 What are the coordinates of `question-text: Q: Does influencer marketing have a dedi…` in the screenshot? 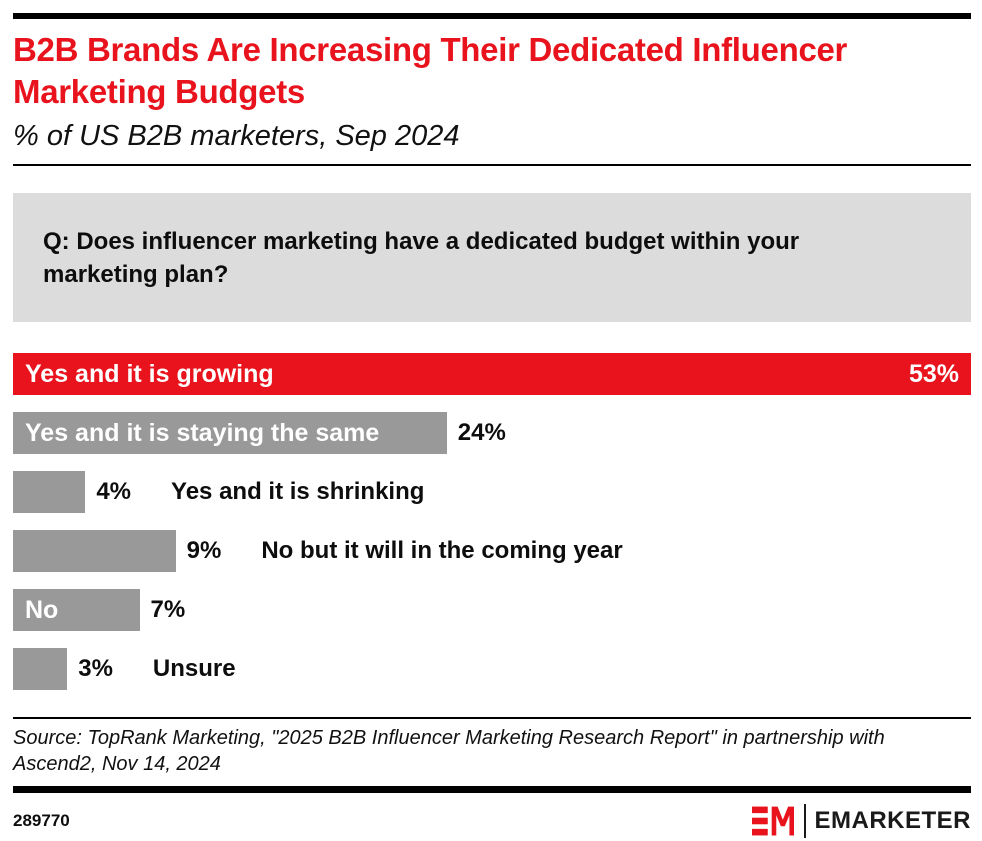 It's located at (421, 257).